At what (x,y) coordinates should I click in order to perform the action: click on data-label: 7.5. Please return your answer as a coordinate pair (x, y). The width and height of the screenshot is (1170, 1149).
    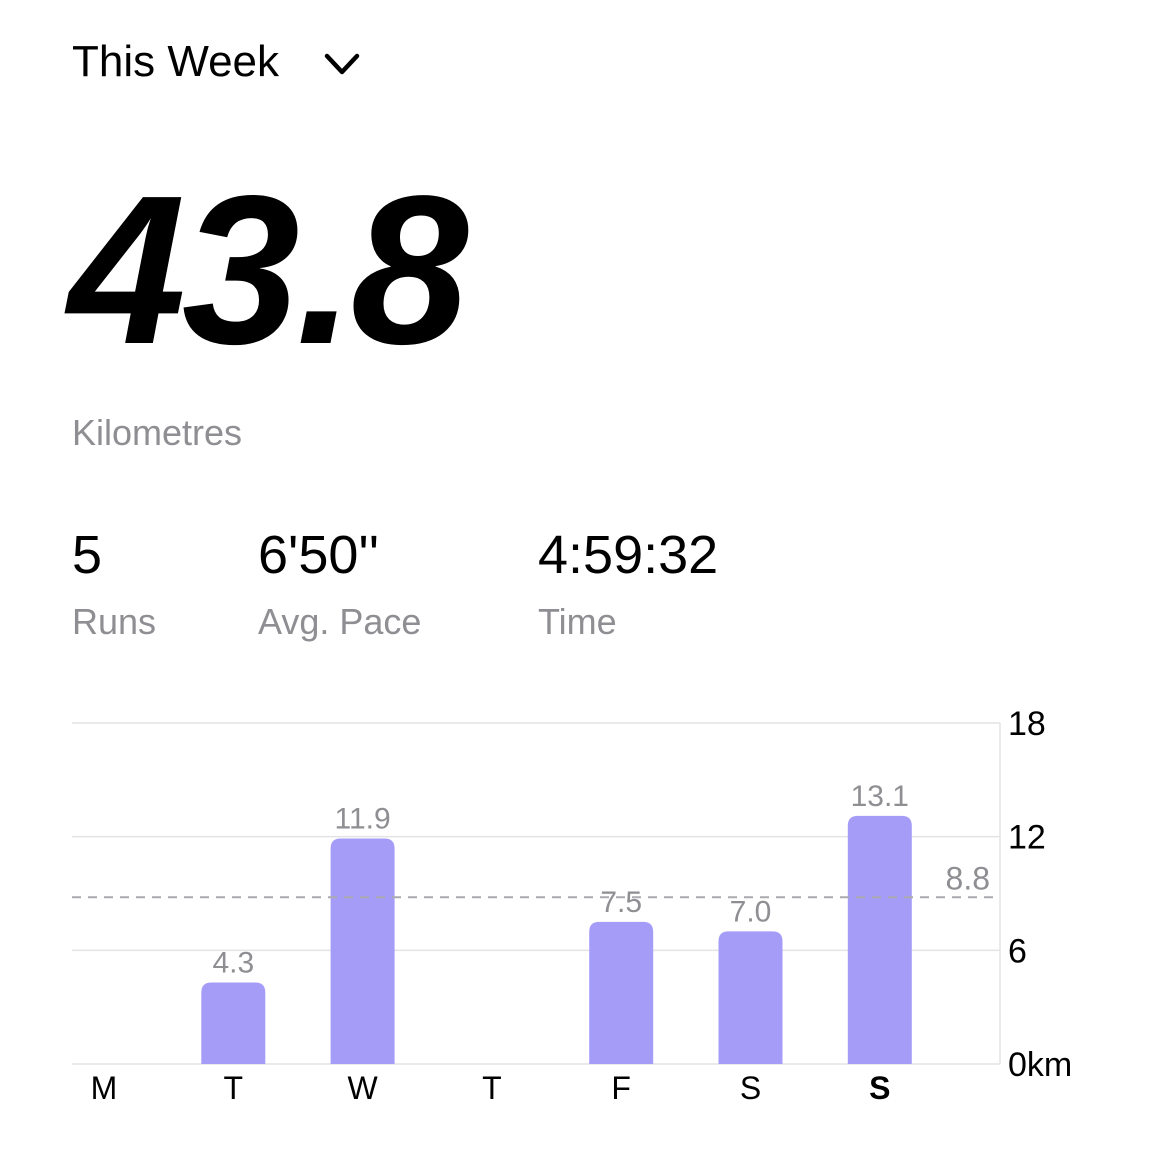
    Looking at the image, I should click on (621, 902).